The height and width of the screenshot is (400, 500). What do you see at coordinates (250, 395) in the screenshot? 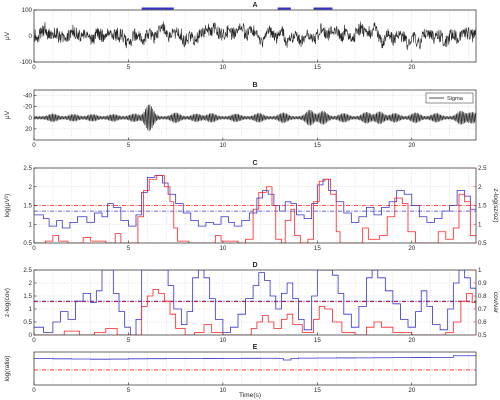
I see `x-axis-label: Time(s)` at bounding box center [250, 395].